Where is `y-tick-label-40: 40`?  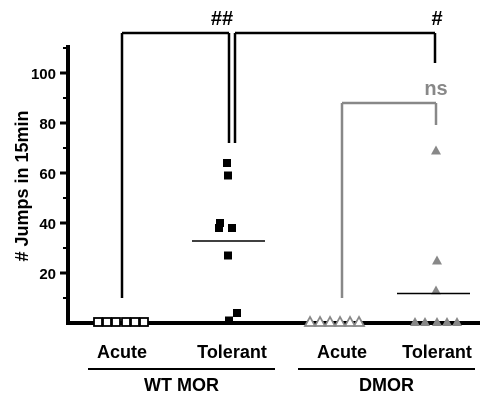
y-tick-label-40: 40 is located at coordinates (47, 224).